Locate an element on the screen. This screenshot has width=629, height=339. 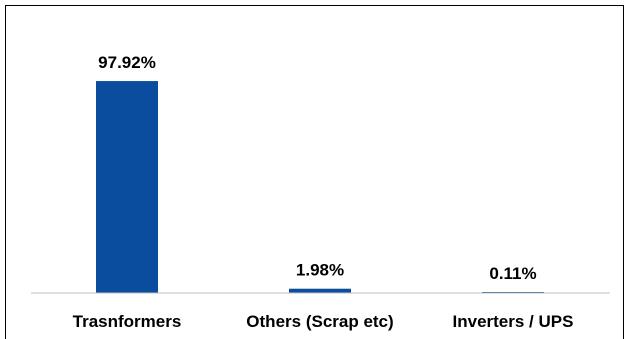
category-label-1: Others (Scrap etc) is located at coordinates (319, 321).